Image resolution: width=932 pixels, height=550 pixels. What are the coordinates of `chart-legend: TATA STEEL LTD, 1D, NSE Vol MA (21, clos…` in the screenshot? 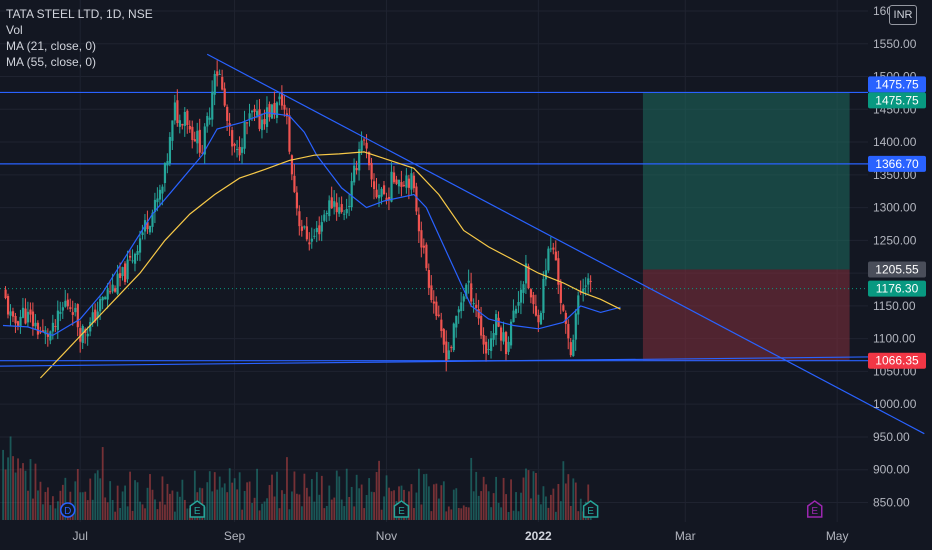 It's located at (79, 38).